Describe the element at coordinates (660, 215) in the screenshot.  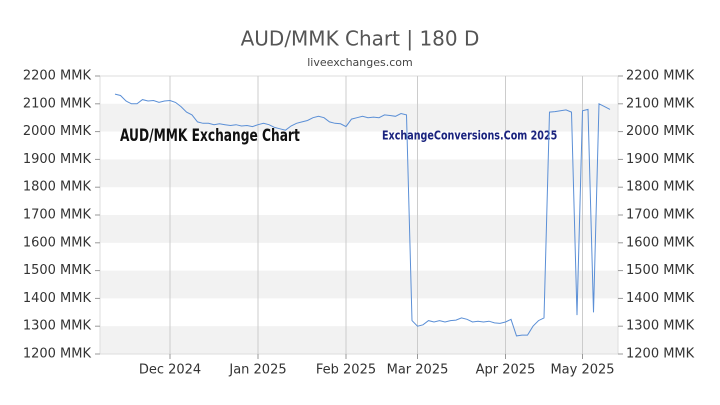
I see `y2-tick-label: 1700 MMK` at that location.